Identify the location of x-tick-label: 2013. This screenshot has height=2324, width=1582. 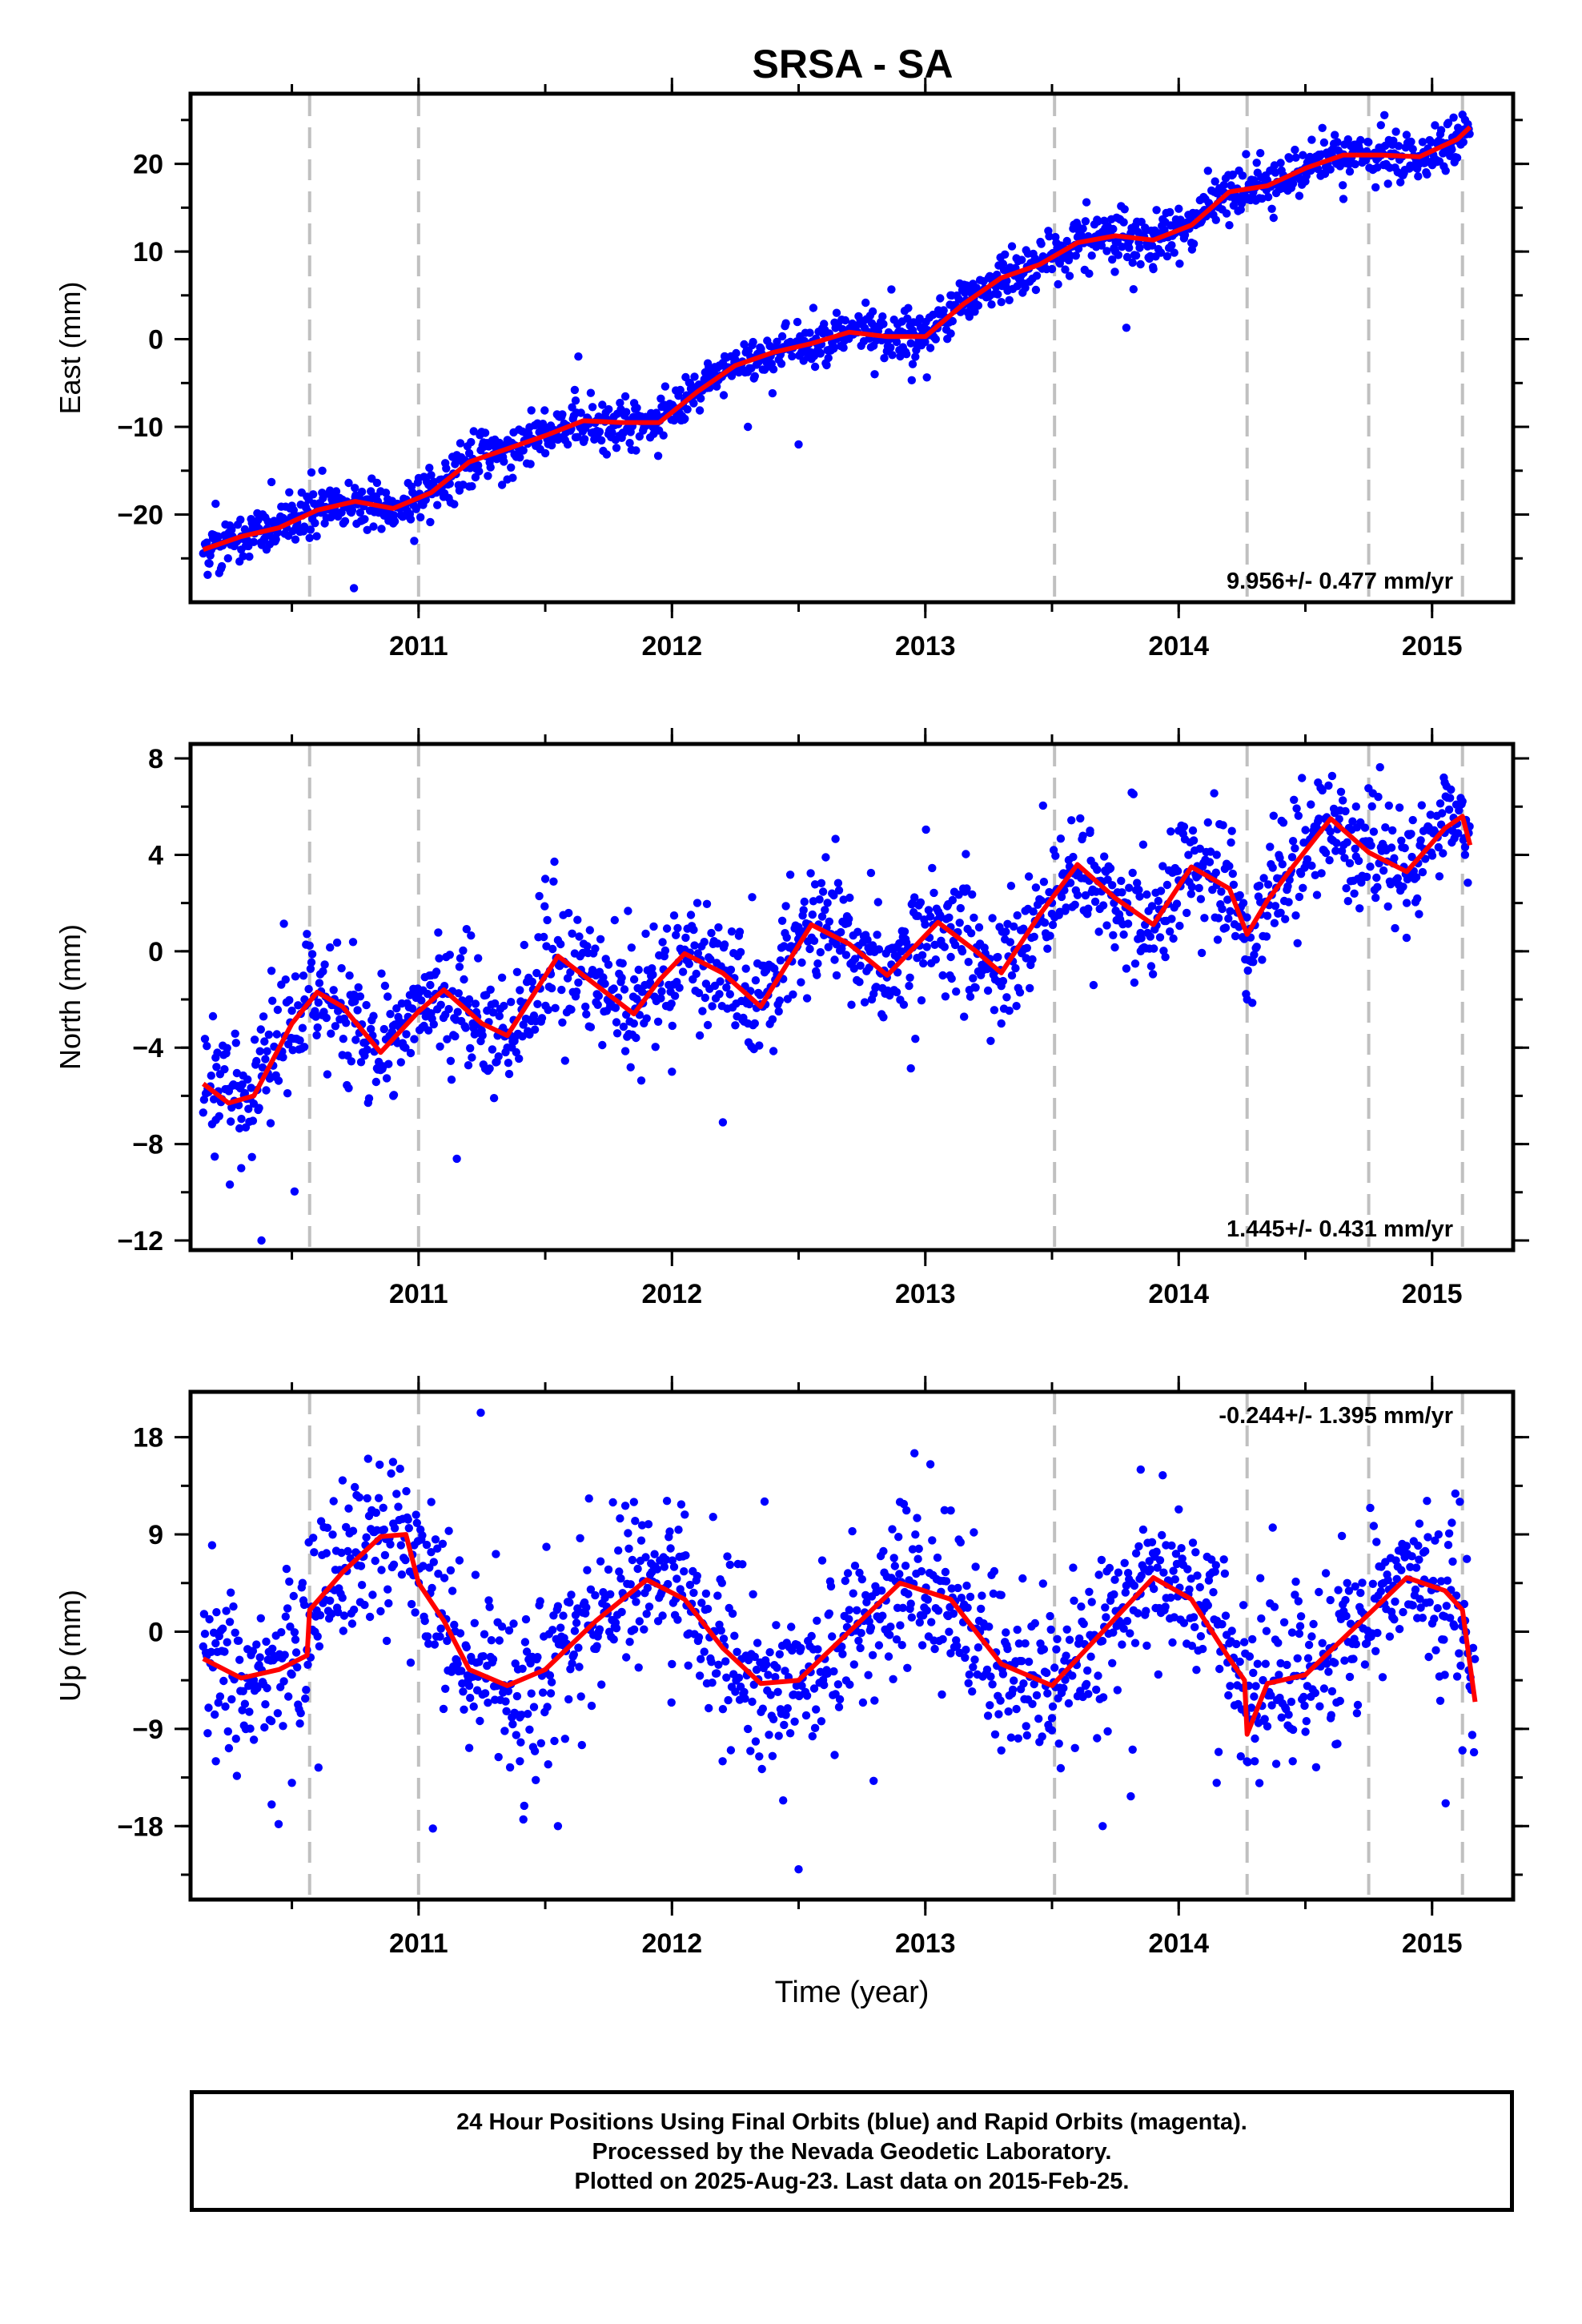
(926, 646).